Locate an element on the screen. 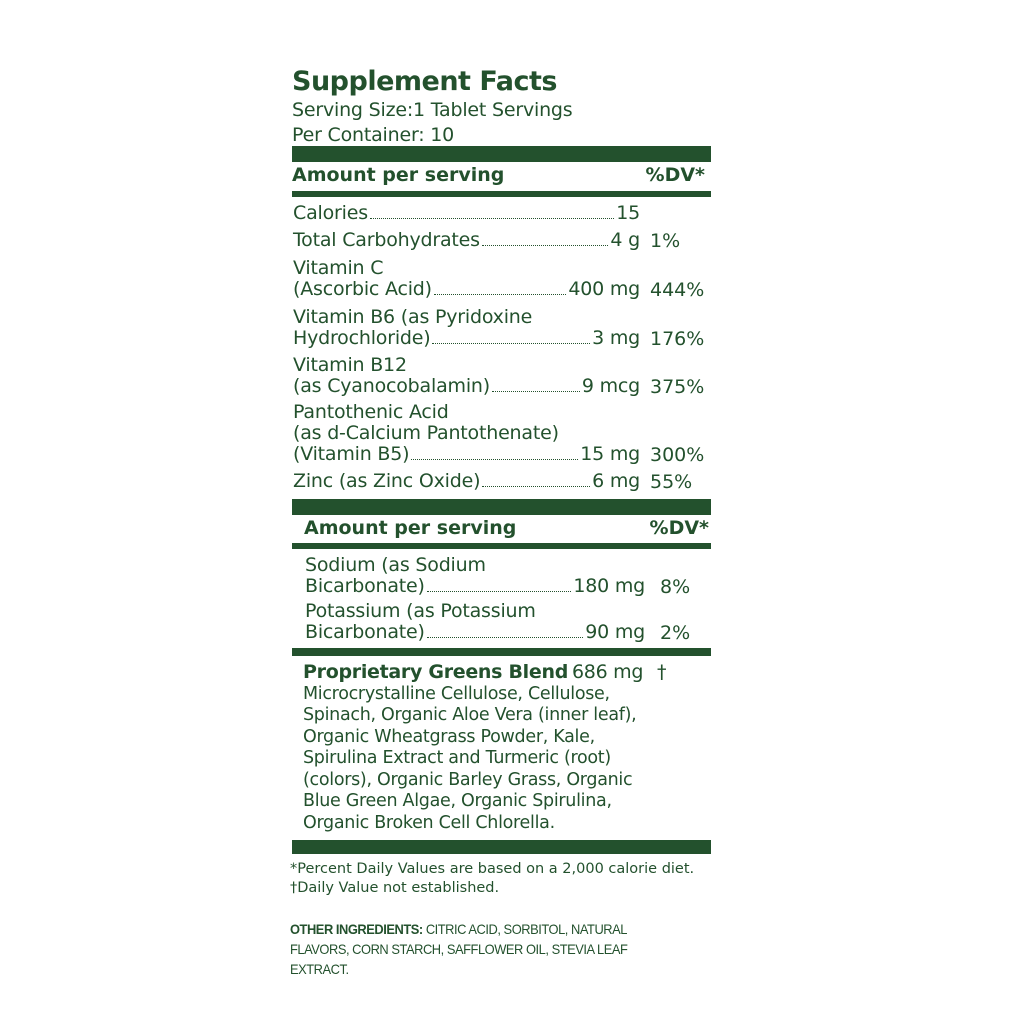 The image size is (1024, 1024). nutrient-row: Sodium (as Sodium Bicarbonate) 180 mg is located at coordinates (475, 576).